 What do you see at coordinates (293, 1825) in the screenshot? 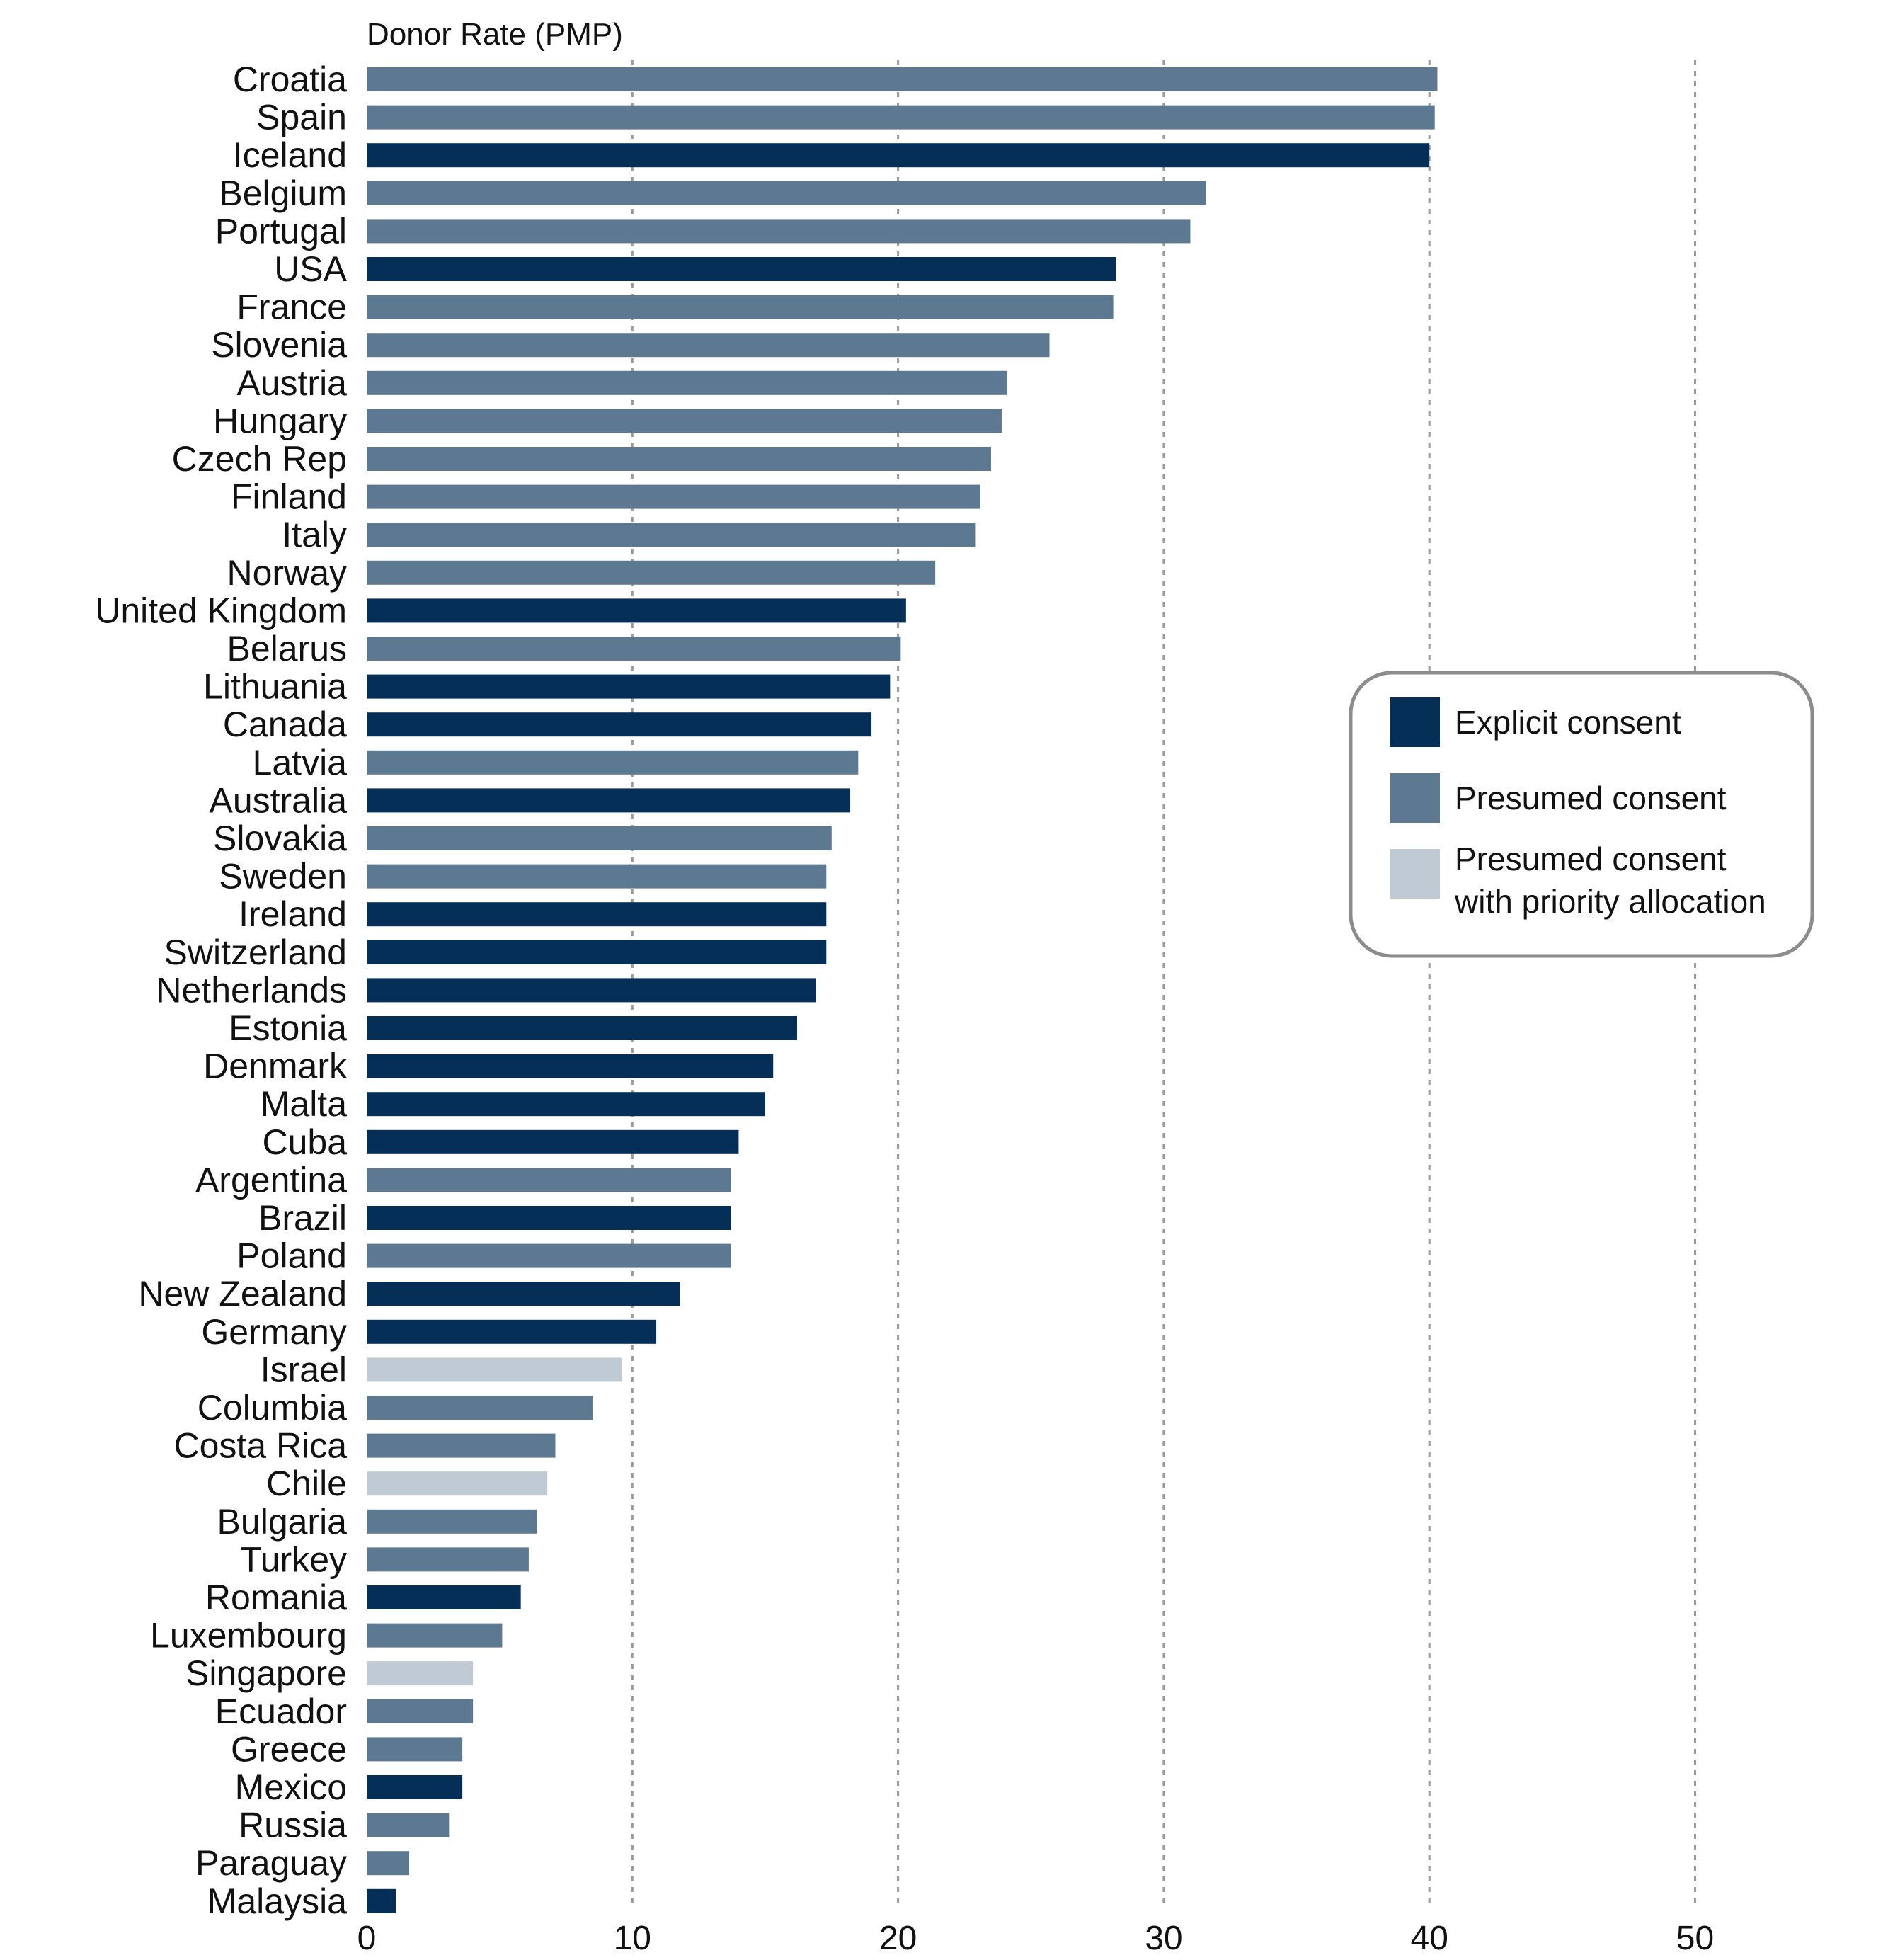
I see `label-russia: Russia` at bounding box center [293, 1825].